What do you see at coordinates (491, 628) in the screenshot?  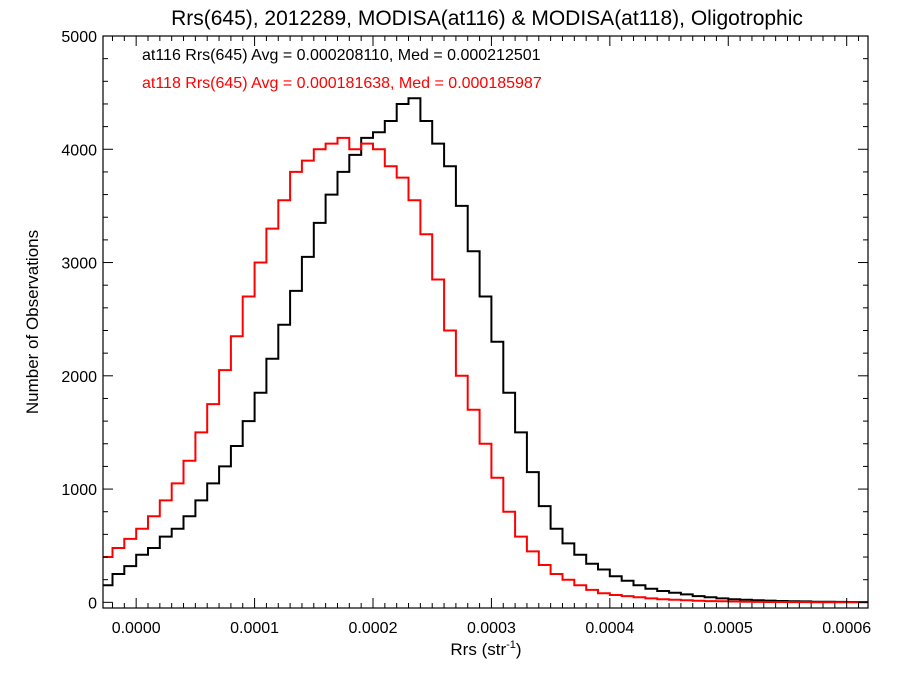 I see `x-tick-label: 0.0003` at bounding box center [491, 628].